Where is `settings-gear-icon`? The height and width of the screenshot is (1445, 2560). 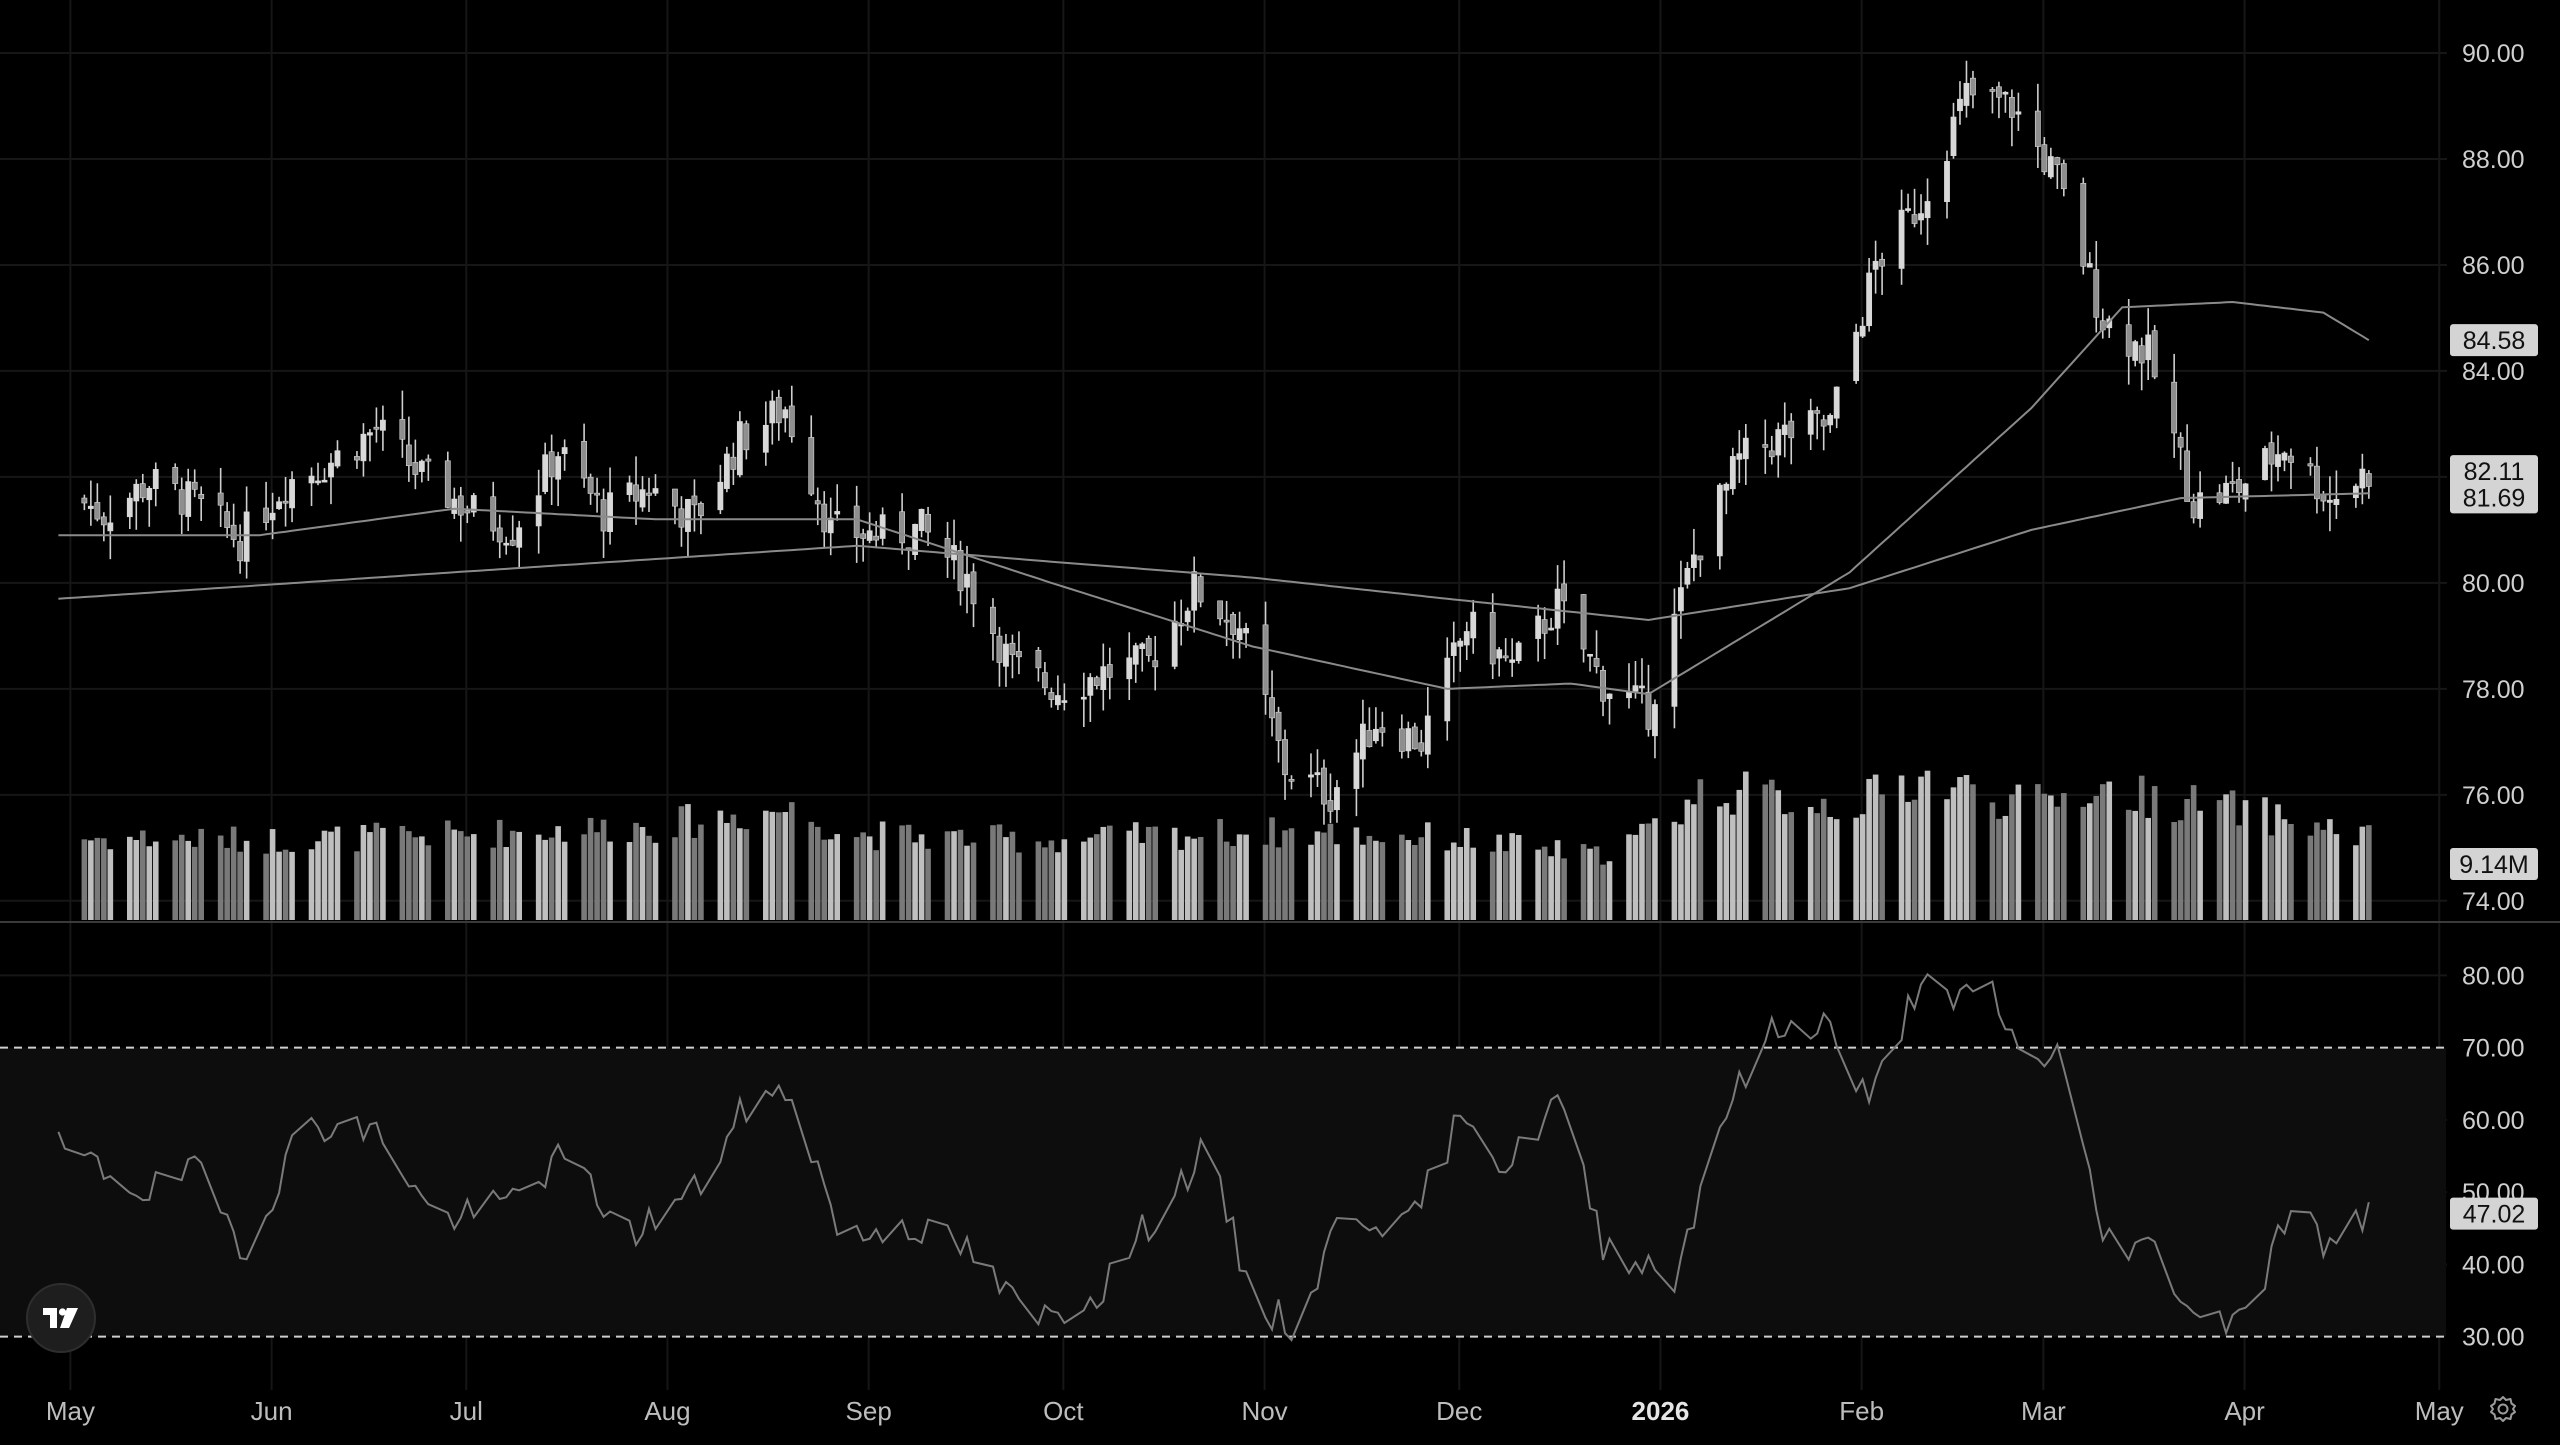 settings-gear-icon is located at coordinates (2503, 1409).